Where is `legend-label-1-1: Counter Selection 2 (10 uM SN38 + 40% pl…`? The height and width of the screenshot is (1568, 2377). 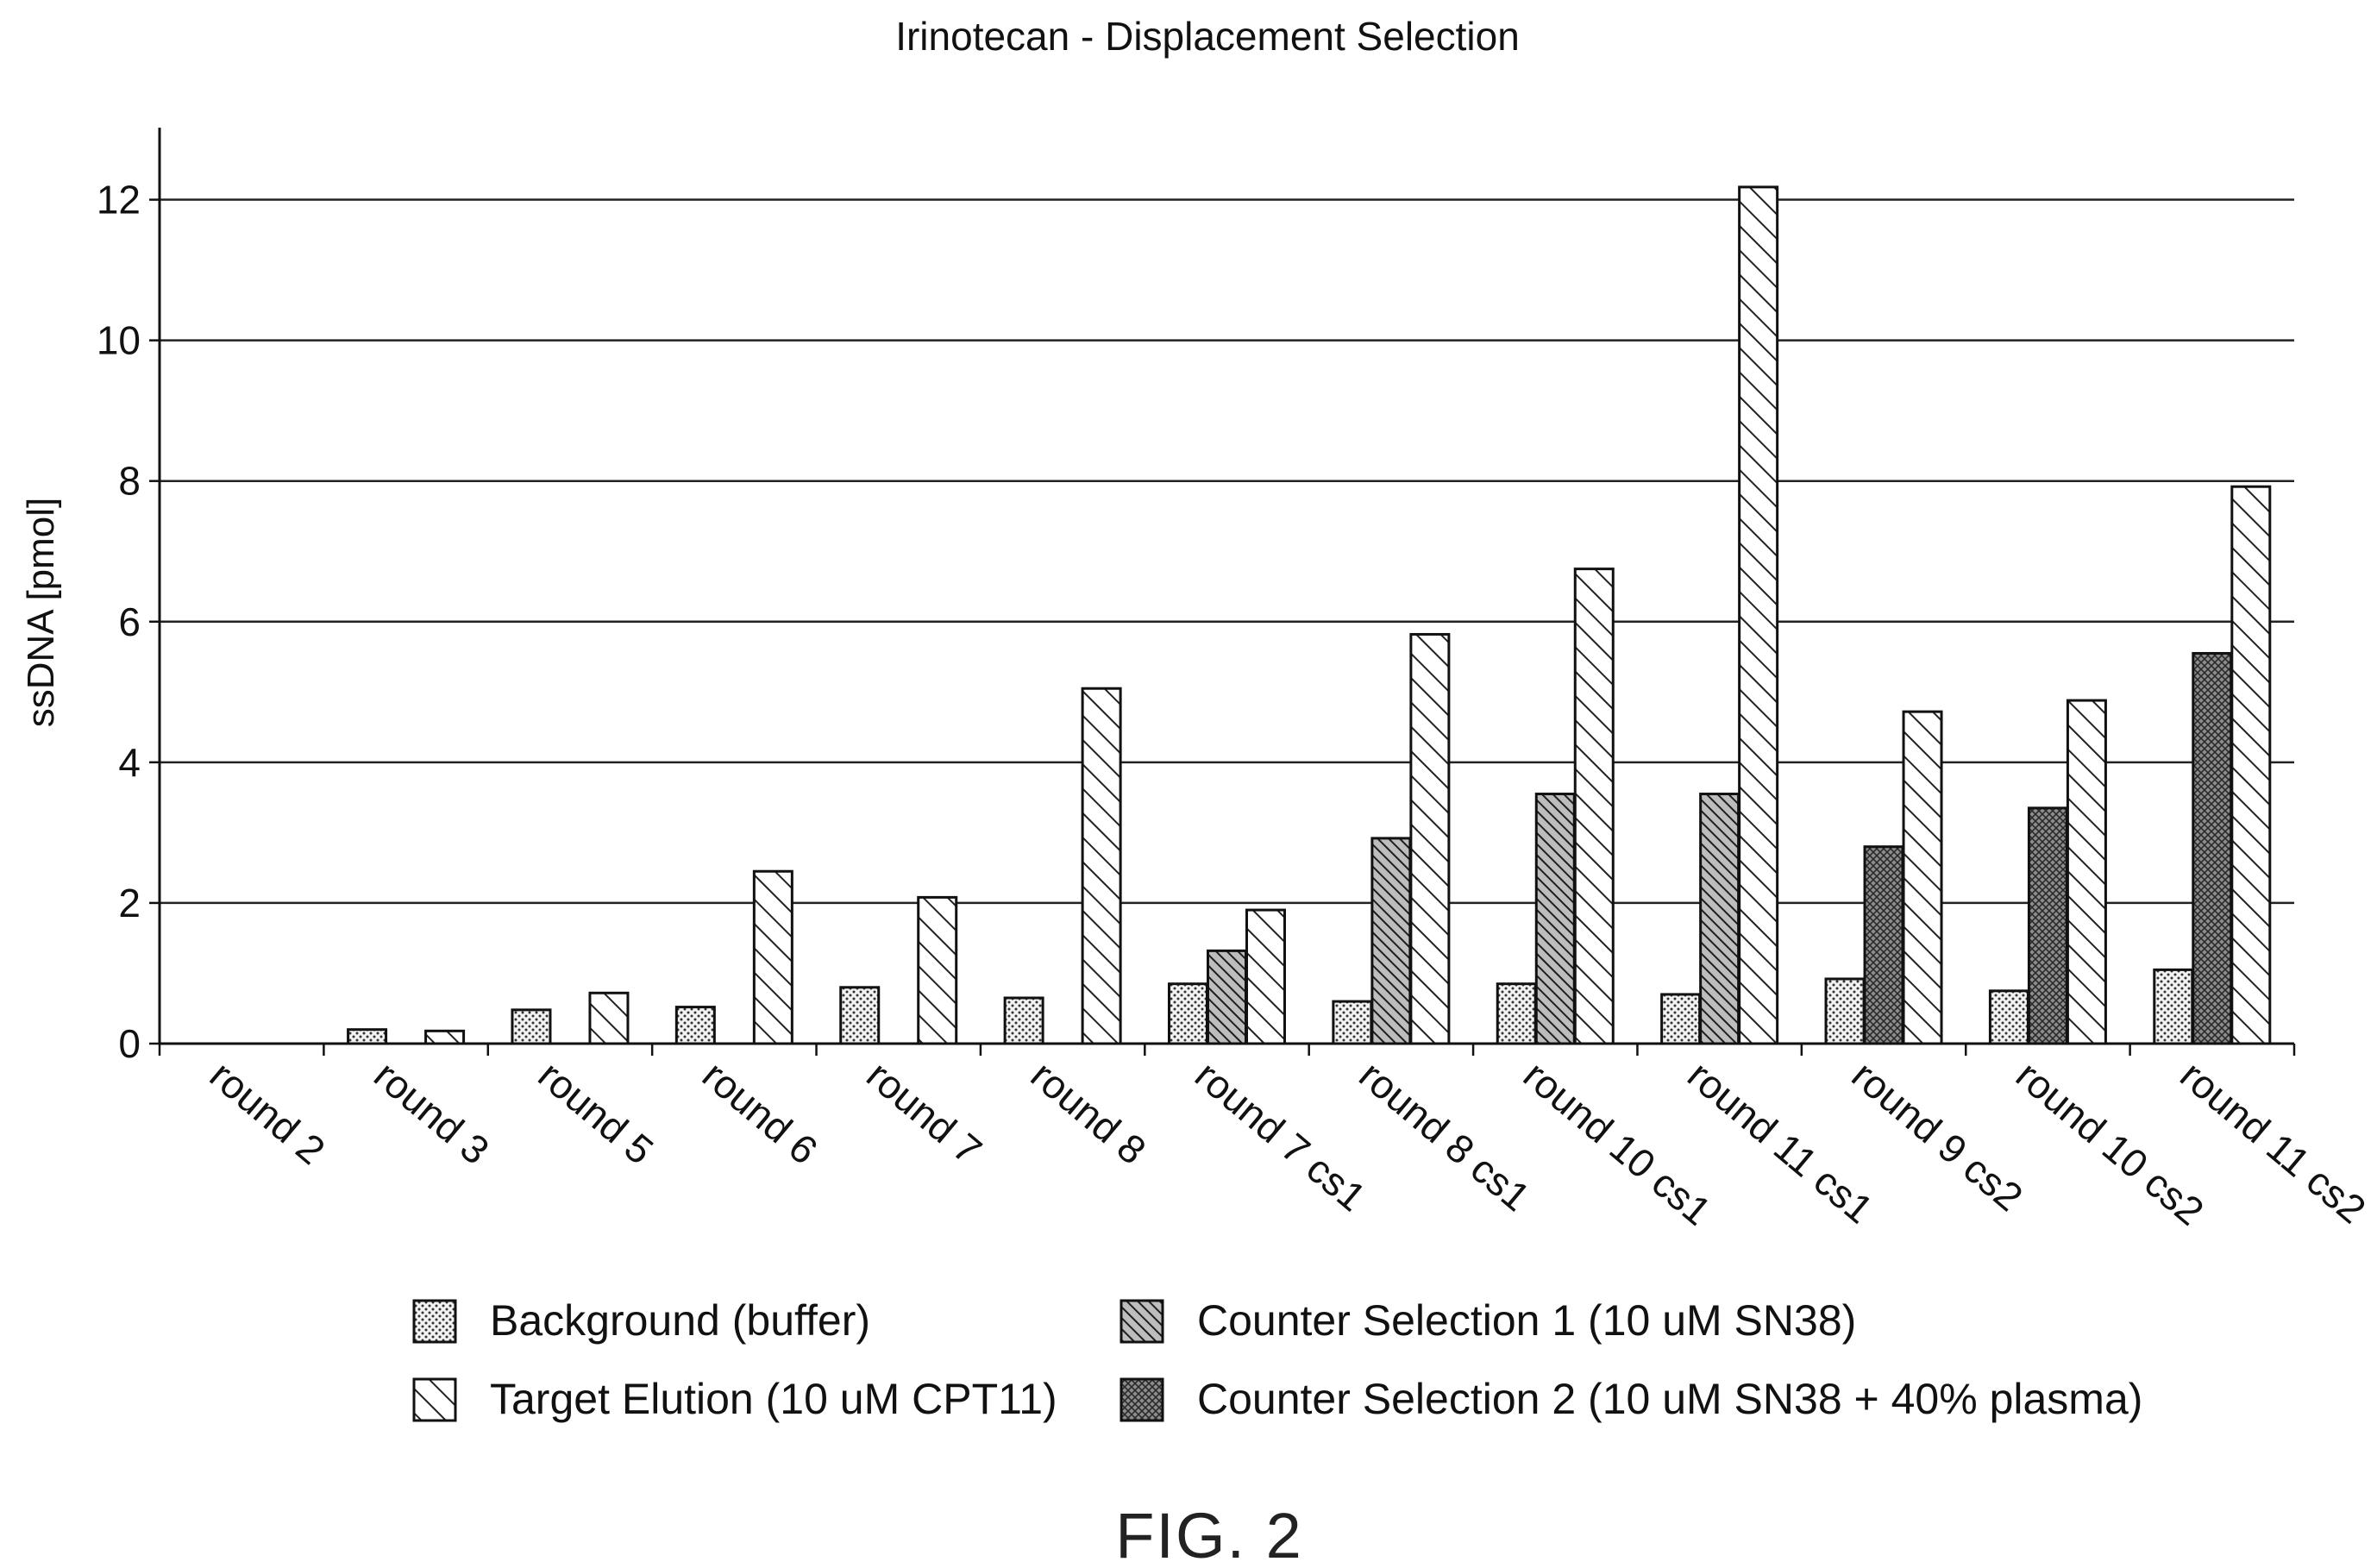 legend-label-1-1: Counter Selection 2 (10 uM SN38 + 40% pl… is located at coordinates (1670, 1399).